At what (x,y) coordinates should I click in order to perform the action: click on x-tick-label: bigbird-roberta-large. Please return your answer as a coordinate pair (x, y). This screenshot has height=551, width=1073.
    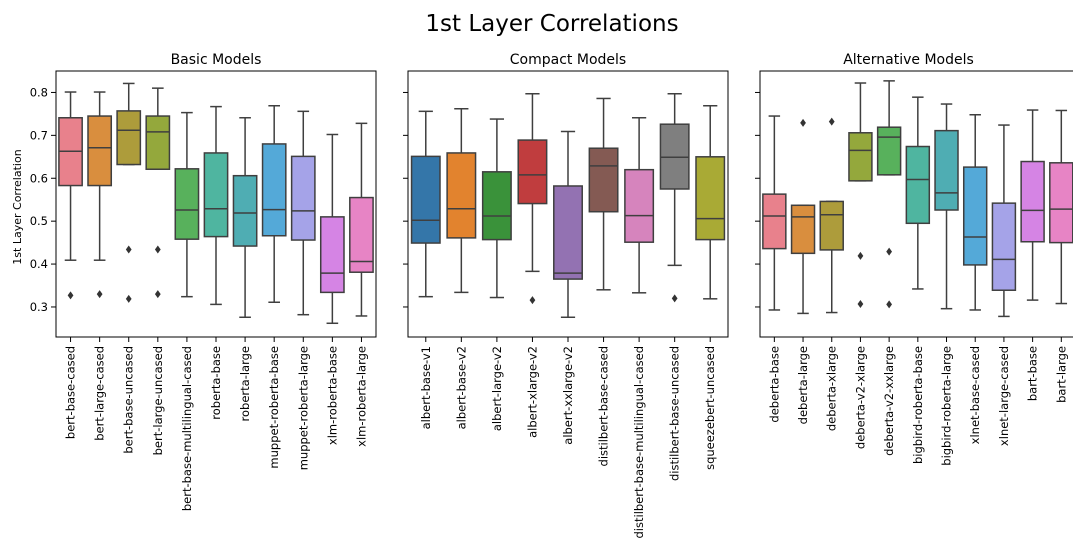
    Looking at the image, I should click on (947, 406).